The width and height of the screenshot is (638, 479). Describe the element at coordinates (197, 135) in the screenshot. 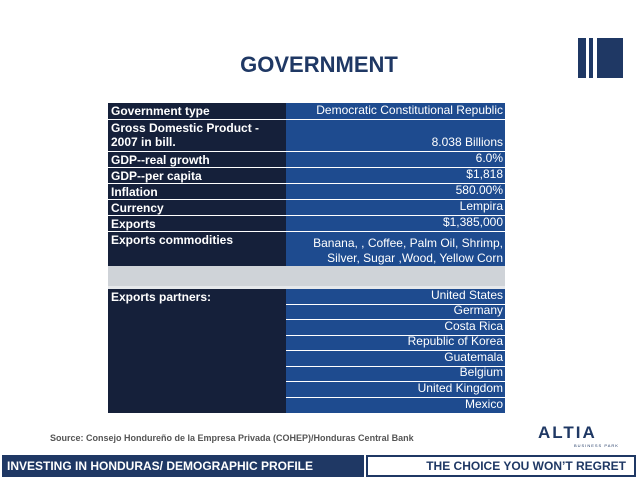

I see `row-label: Gross Domestic Product - 2007 in bill.` at that location.